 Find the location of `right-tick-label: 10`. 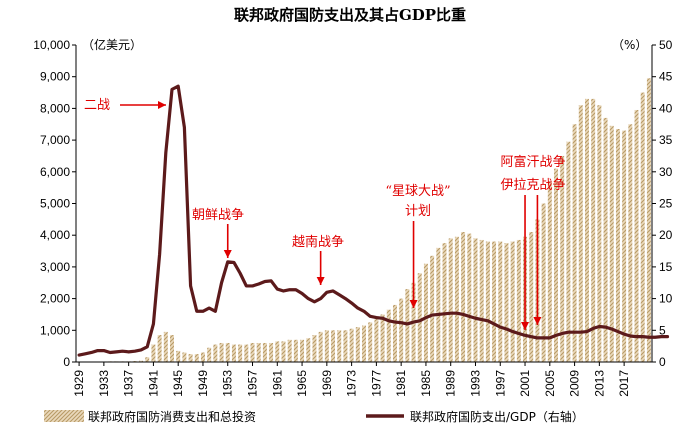

right-tick-label: 10 is located at coordinates (666, 299).